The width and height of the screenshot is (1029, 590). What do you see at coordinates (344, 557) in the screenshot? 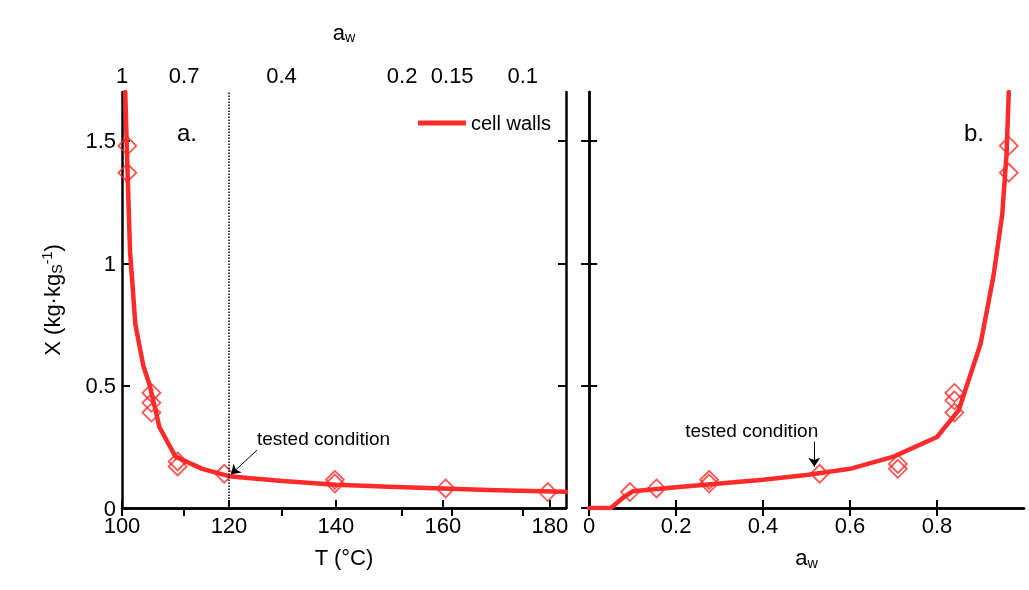
I see `x-axis-title: T (°C)` at bounding box center [344, 557].